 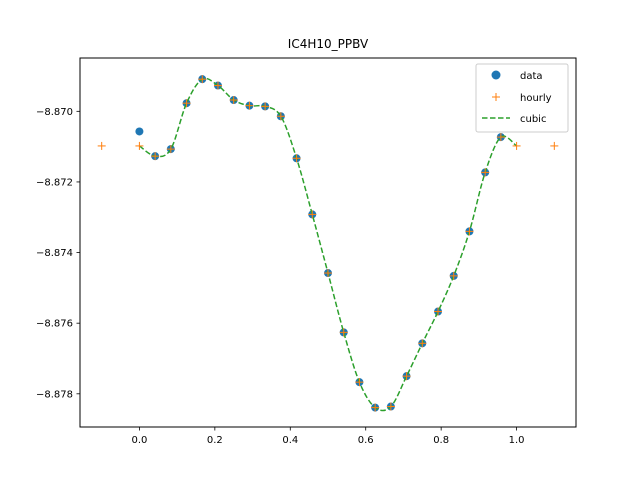 What do you see at coordinates (536, 98) in the screenshot?
I see `legend-label-hourly: hourly` at bounding box center [536, 98].